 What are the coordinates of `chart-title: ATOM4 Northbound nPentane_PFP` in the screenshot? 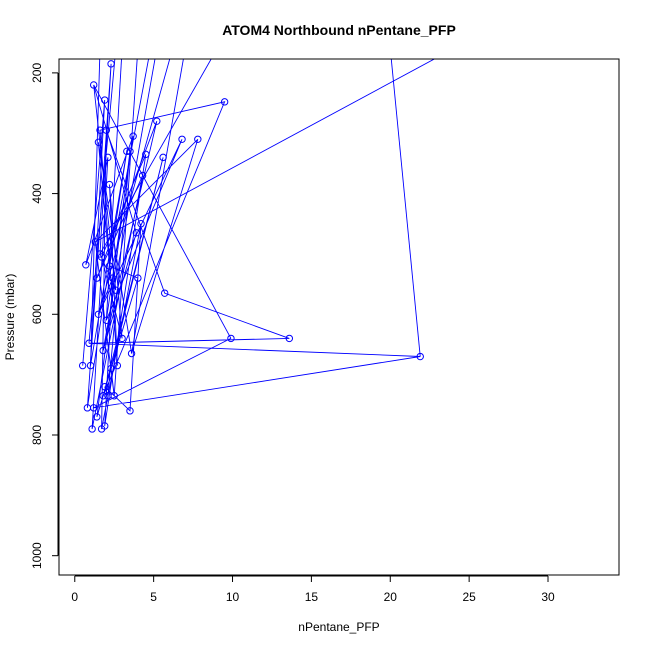 It's located at (339, 30).